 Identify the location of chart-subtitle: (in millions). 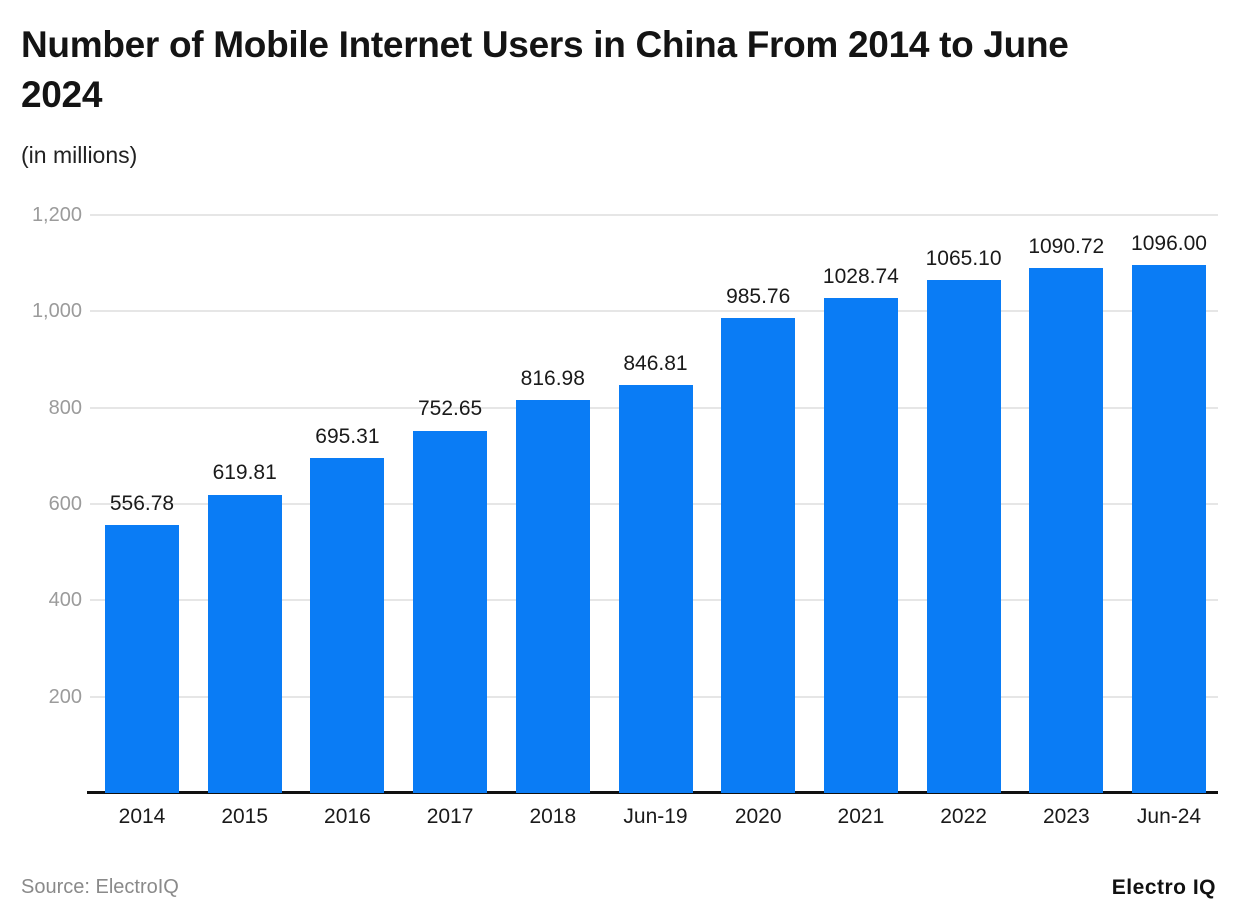
(79, 155).